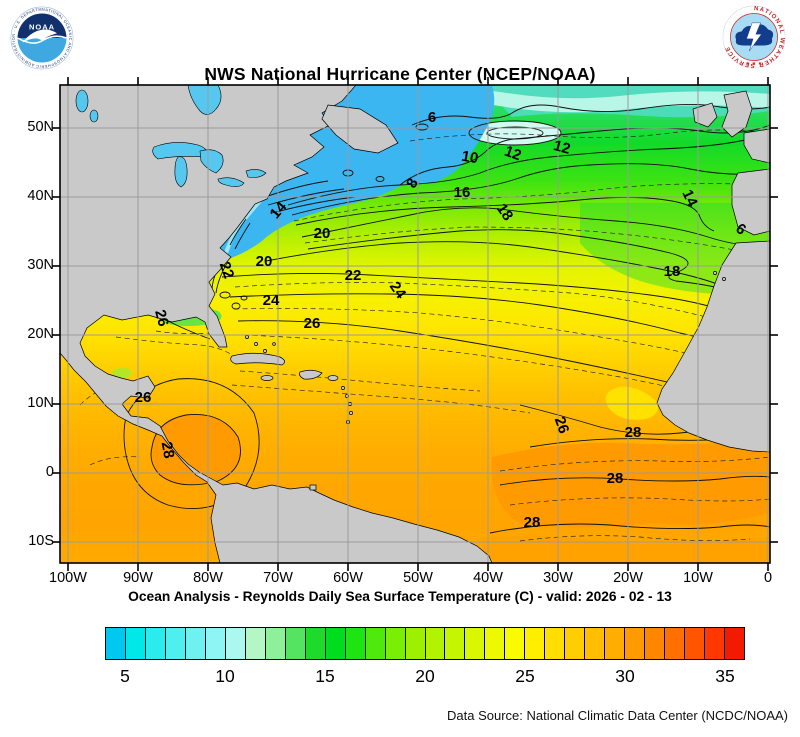 This screenshot has height=737, width=800. I want to click on noaa-seagull-icon, so click(40, 36).